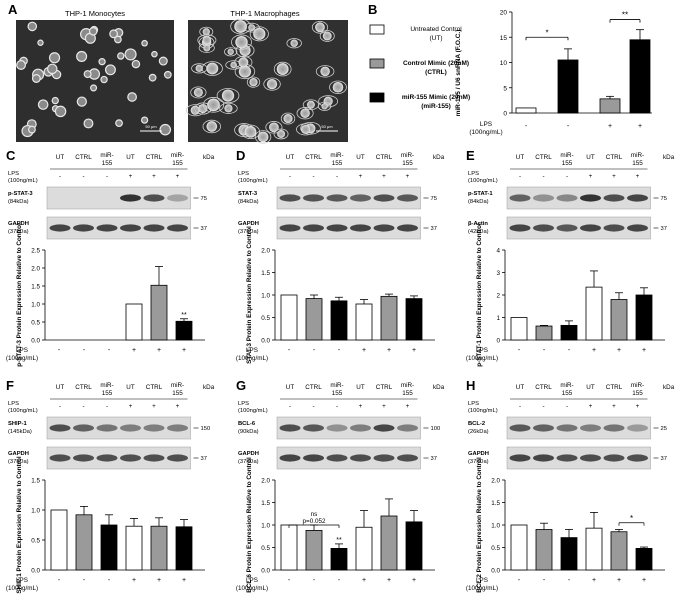  Describe the element at coordinates (470, 155) in the screenshot. I see `panel-letter: E` at that location.